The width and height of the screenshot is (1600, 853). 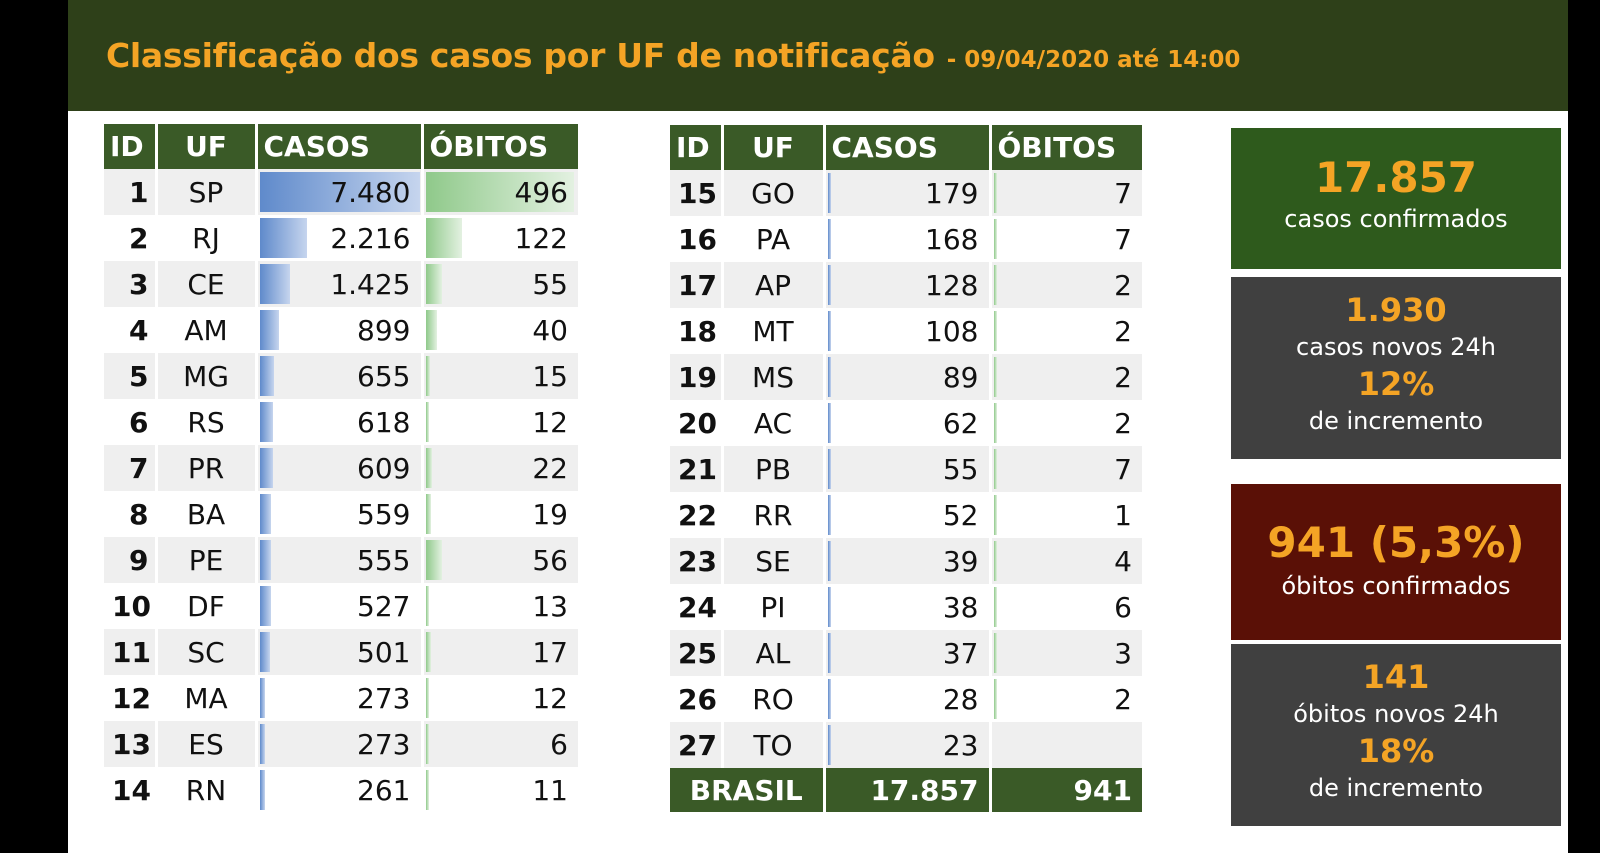 I want to click on casos-value: 168, so click(x=952, y=239).